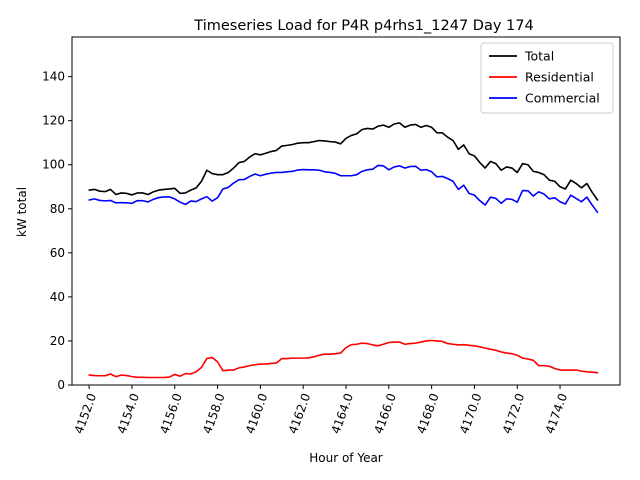 Image resolution: width=640 pixels, height=480 pixels. Describe the element at coordinates (57, 209) in the screenshot. I see `y-tick-label: 80` at that location.